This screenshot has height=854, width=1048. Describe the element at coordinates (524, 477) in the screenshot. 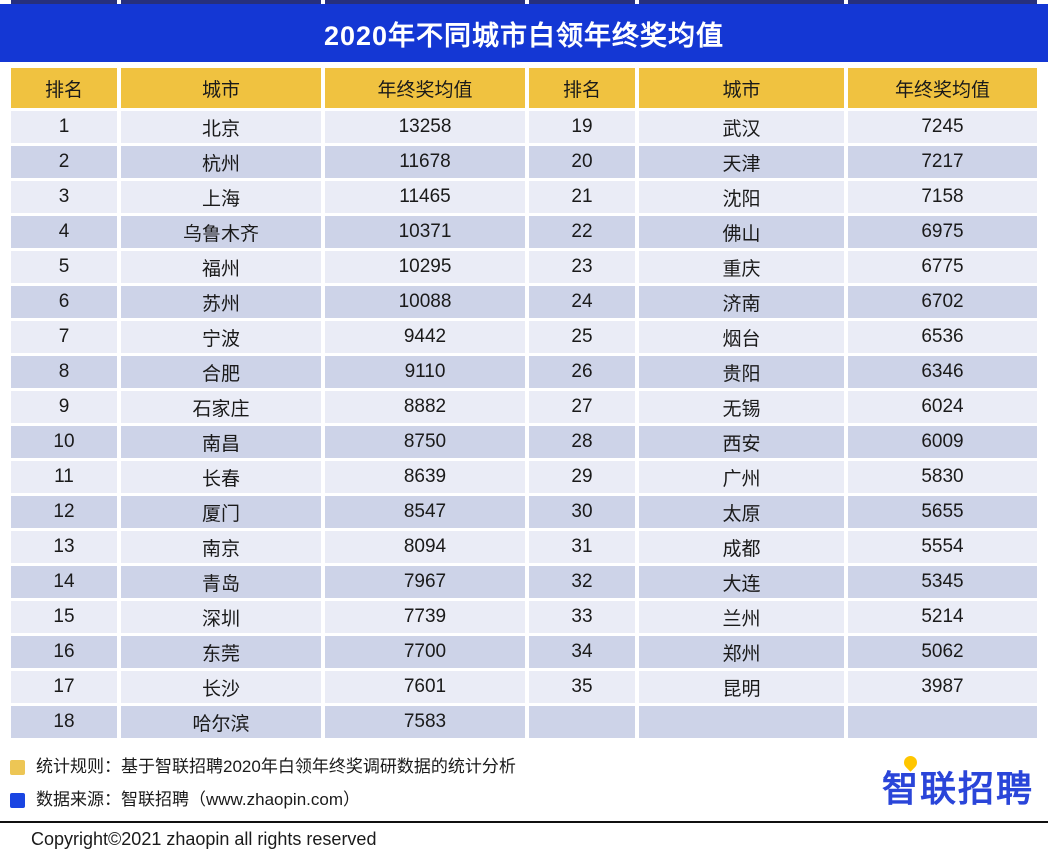

I see `table-row: 11 长春 8639 29 广州 5830` at that location.